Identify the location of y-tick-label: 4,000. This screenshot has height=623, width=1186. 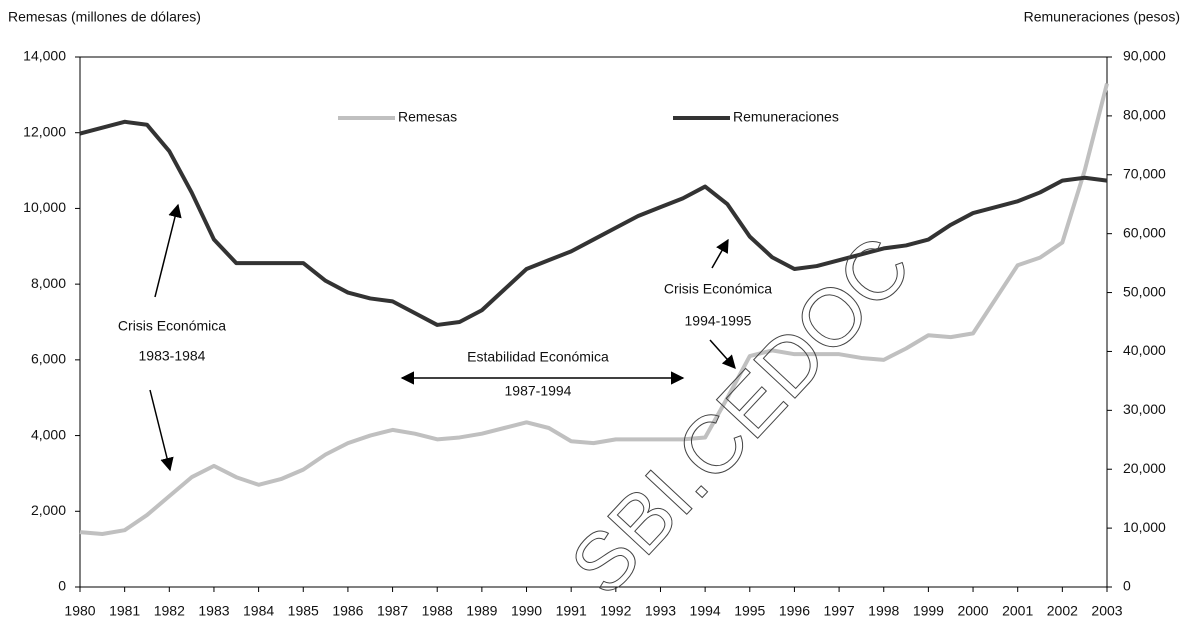
(48, 434).